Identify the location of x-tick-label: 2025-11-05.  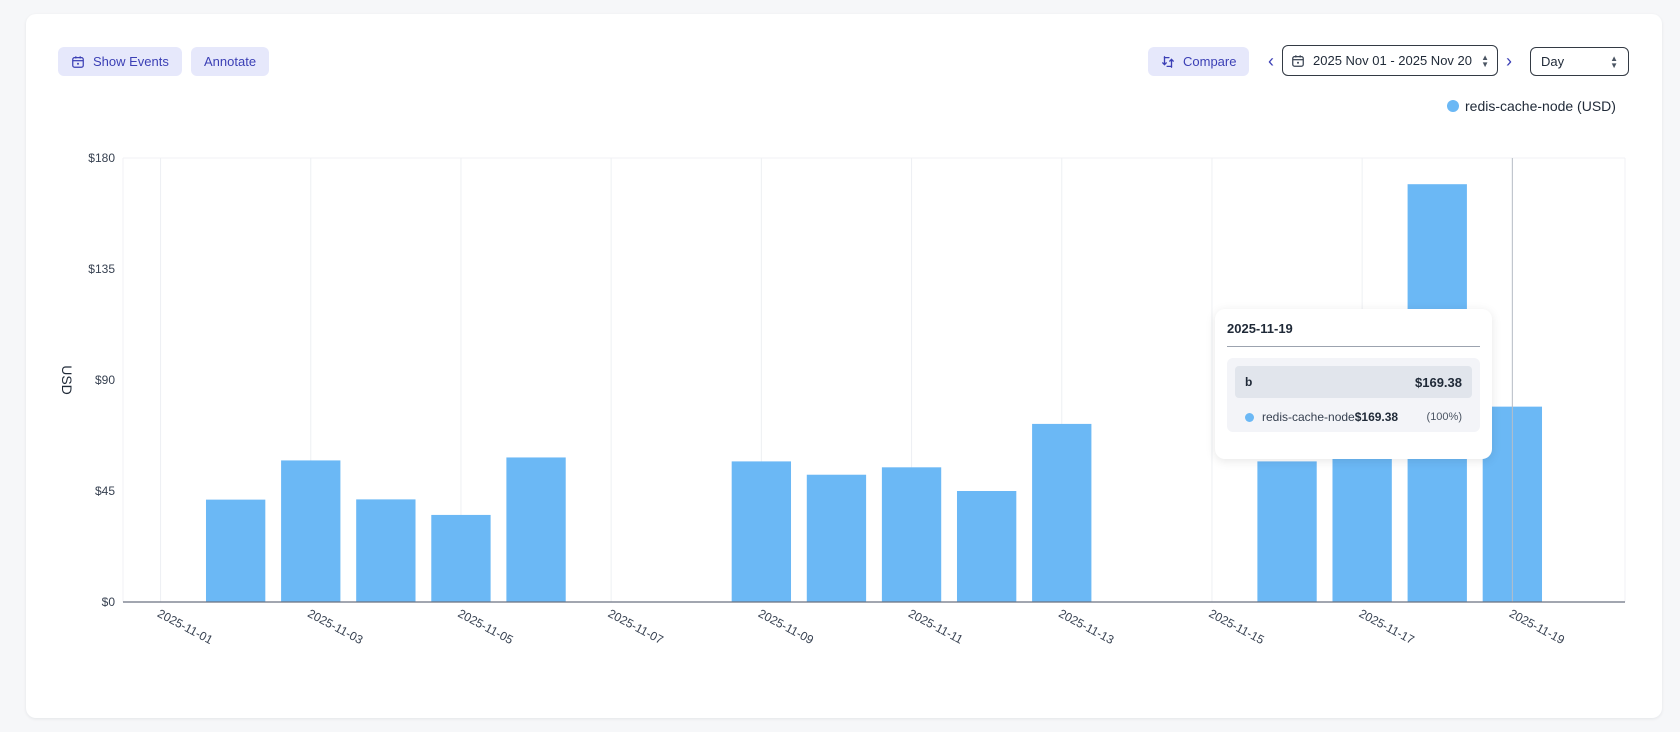
(486, 626).